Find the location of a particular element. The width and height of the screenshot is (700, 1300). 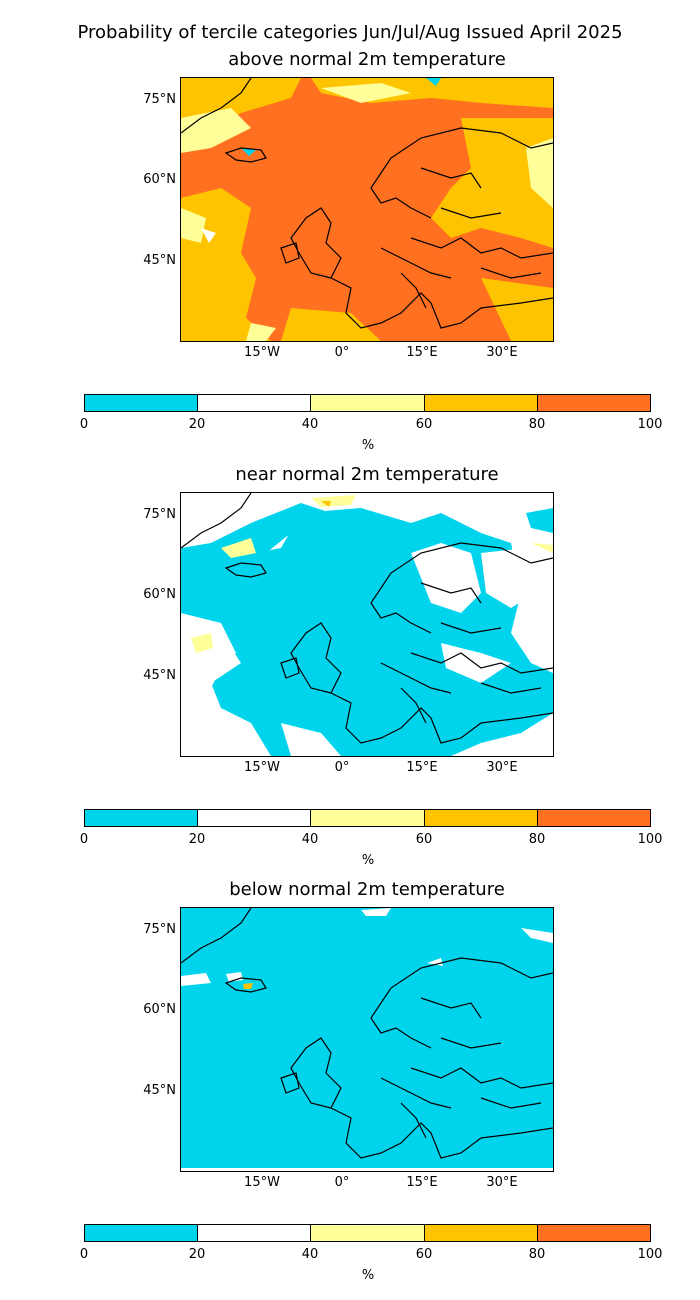

map-near-normal is located at coordinates (367, 624).